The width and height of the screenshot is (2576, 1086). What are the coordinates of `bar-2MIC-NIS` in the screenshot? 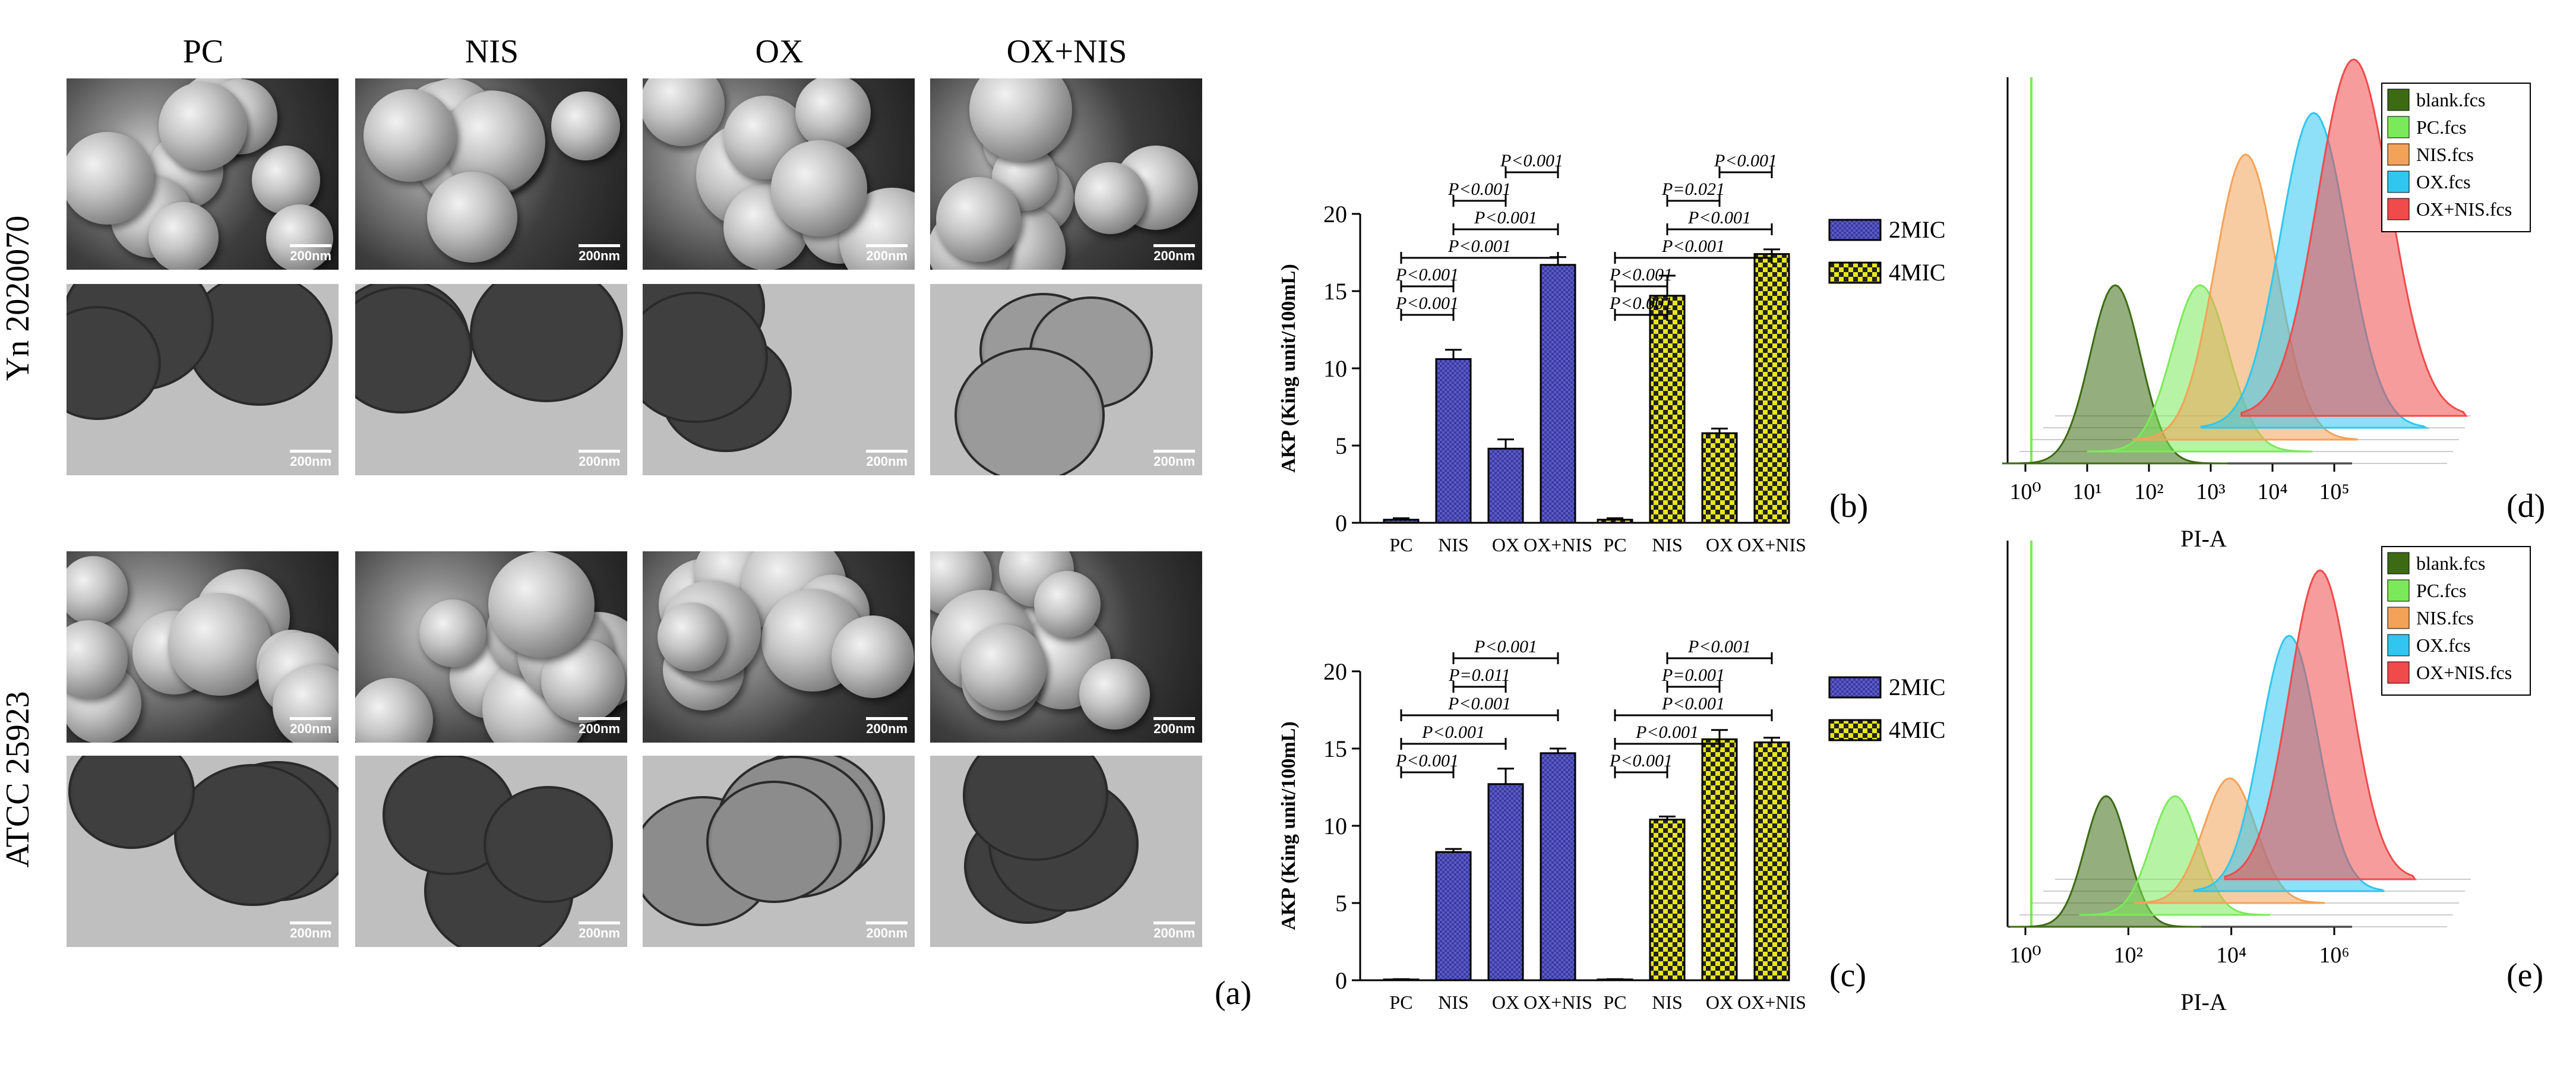 It's located at (1453, 916).